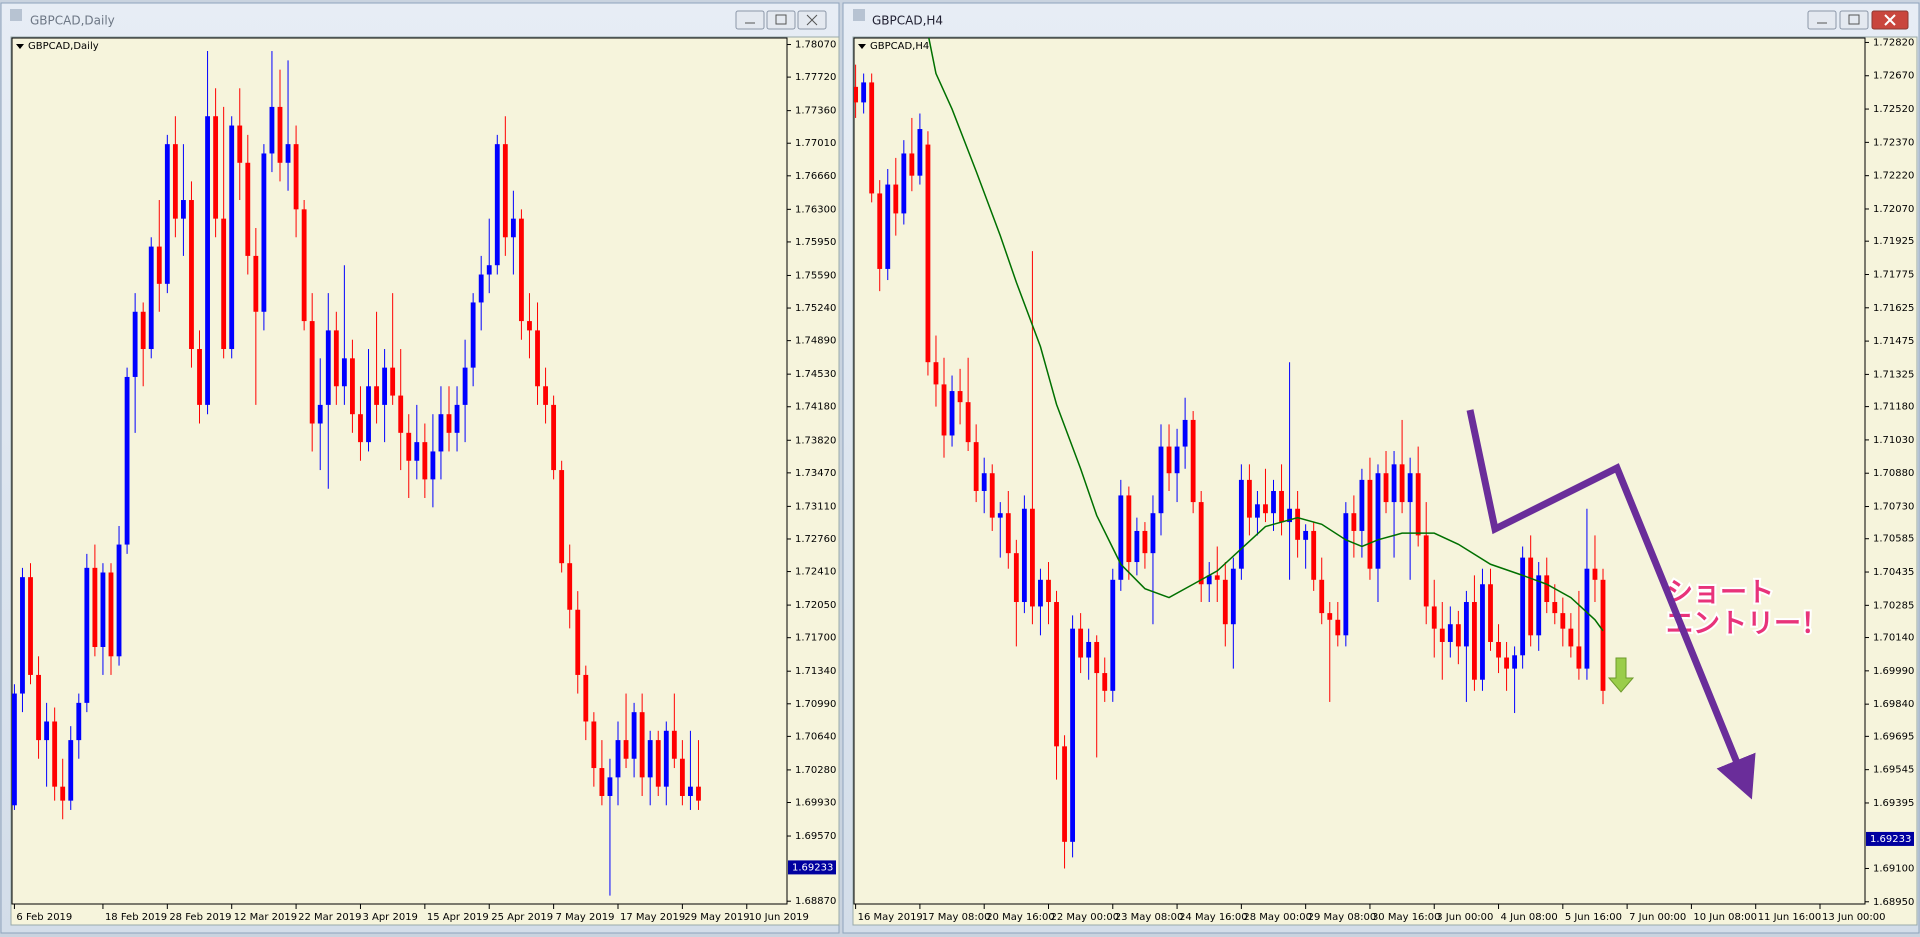 The width and height of the screenshot is (1920, 937). What do you see at coordinates (815, 704) in the screenshot?
I see `y-tick-label: 1.70990` at bounding box center [815, 704].